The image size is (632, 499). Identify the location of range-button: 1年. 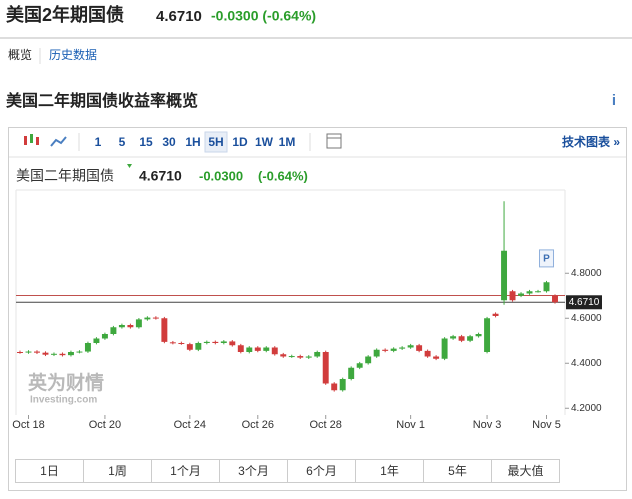
(389, 471).